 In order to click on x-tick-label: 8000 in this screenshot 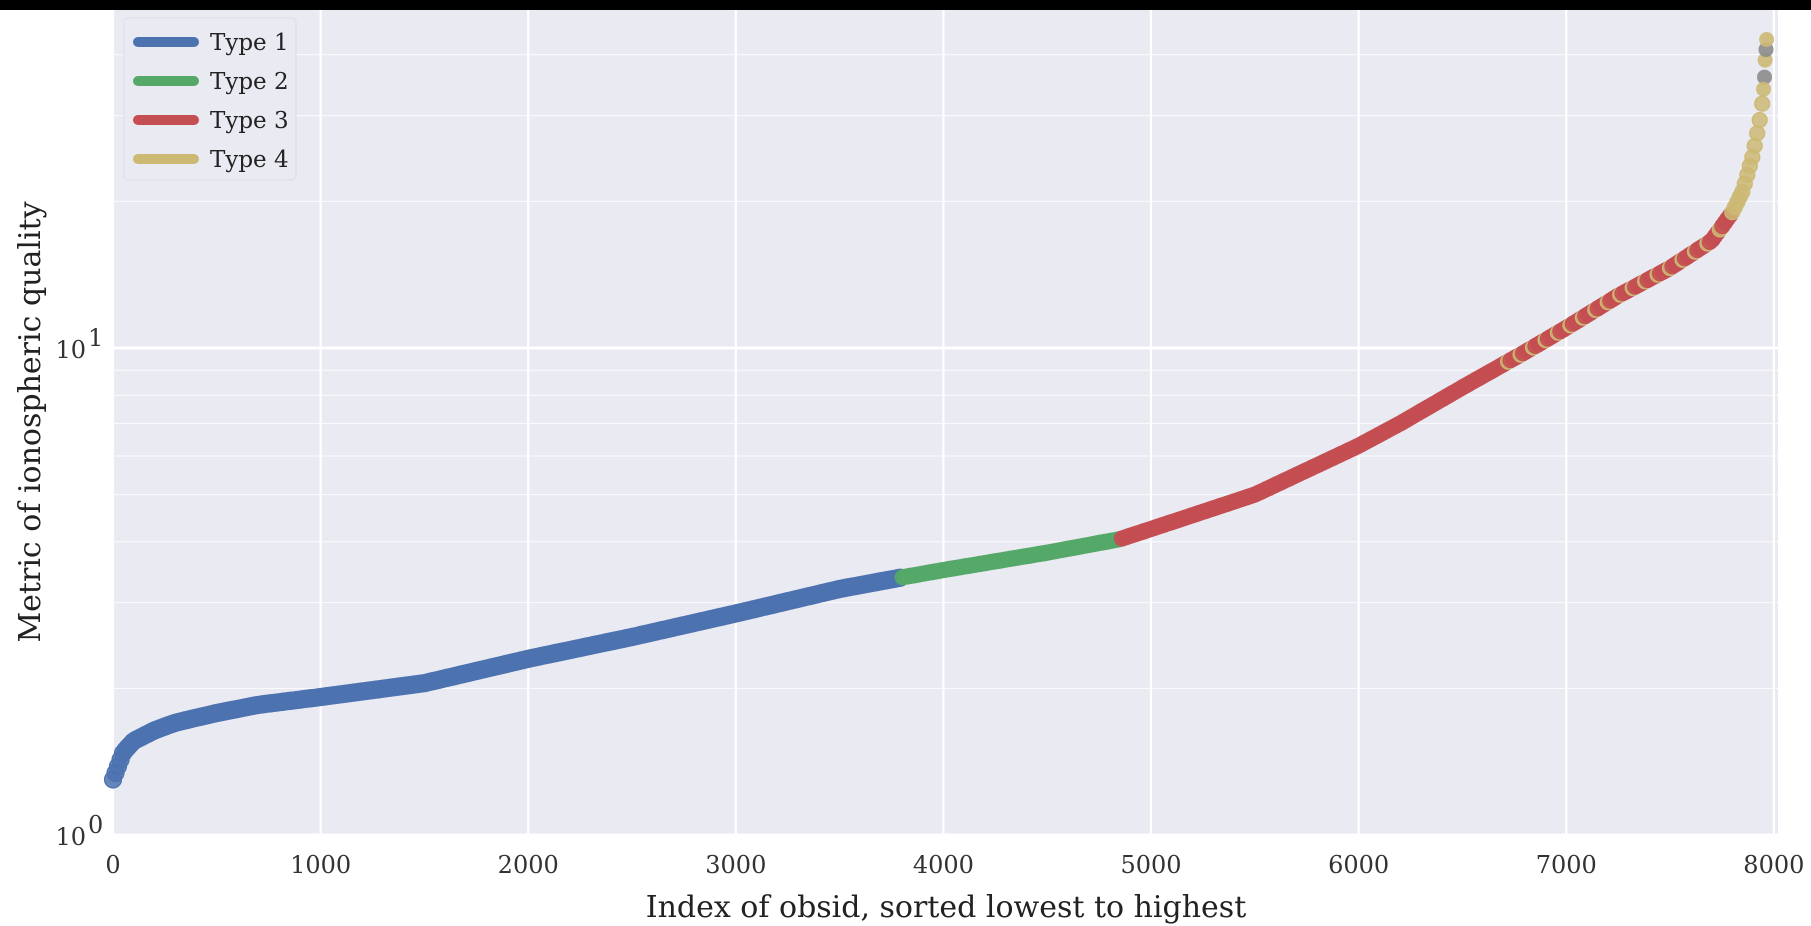, I will do `click(1773, 865)`.